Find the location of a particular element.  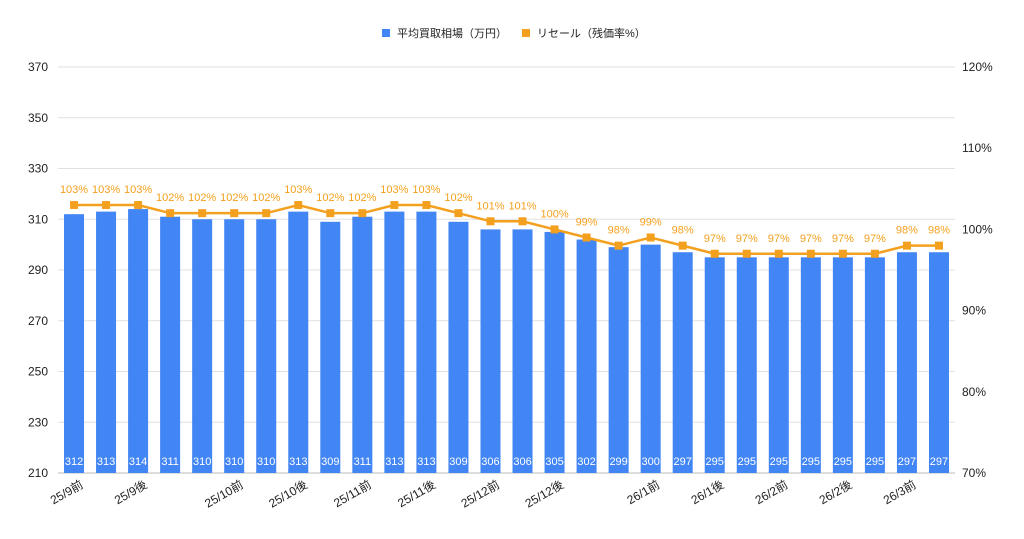

legend-swatch-line is located at coordinates (526, 33).